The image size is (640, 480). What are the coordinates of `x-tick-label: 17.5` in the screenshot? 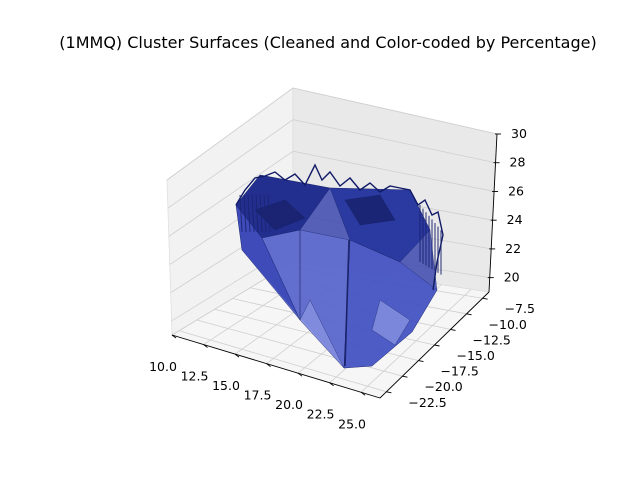 It's located at (258, 395).